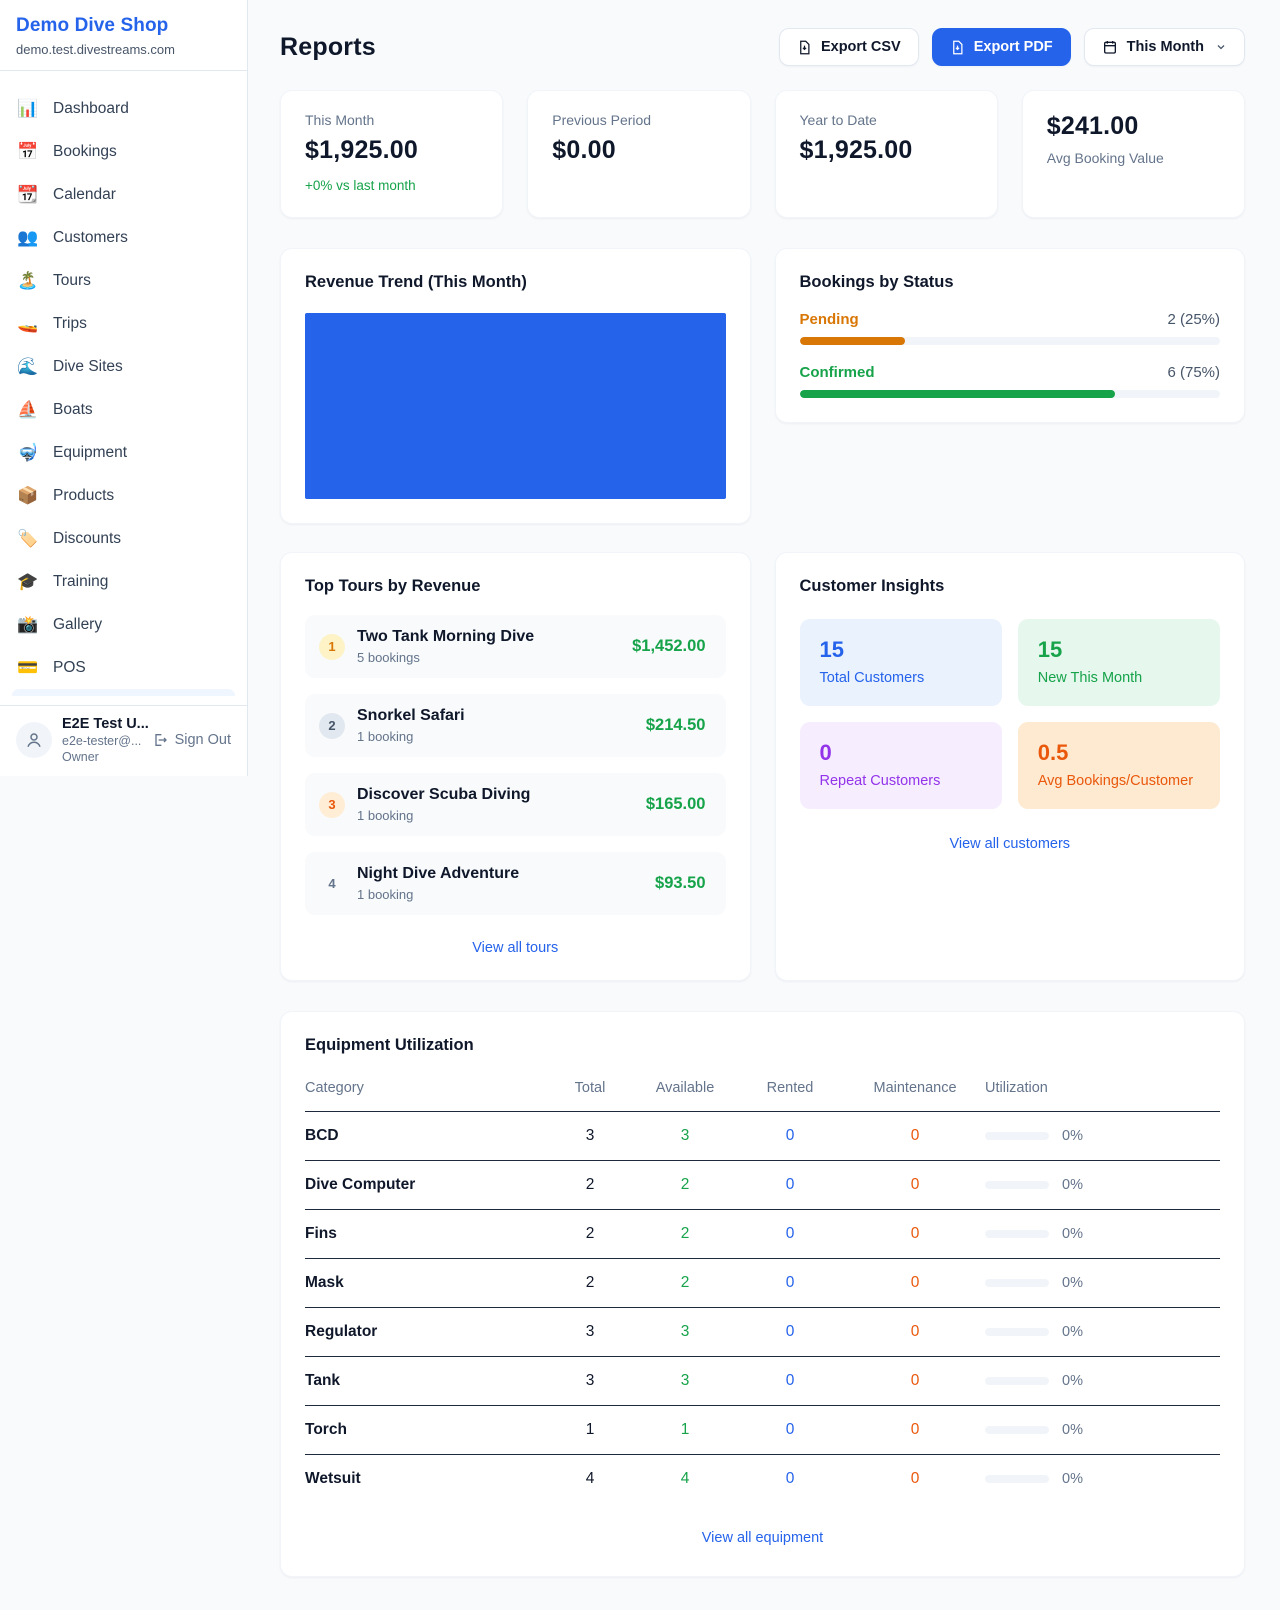 This screenshot has height=1610, width=1280. What do you see at coordinates (1193, 319) in the screenshot?
I see `status-count: 2 (25%)` at bounding box center [1193, 319].